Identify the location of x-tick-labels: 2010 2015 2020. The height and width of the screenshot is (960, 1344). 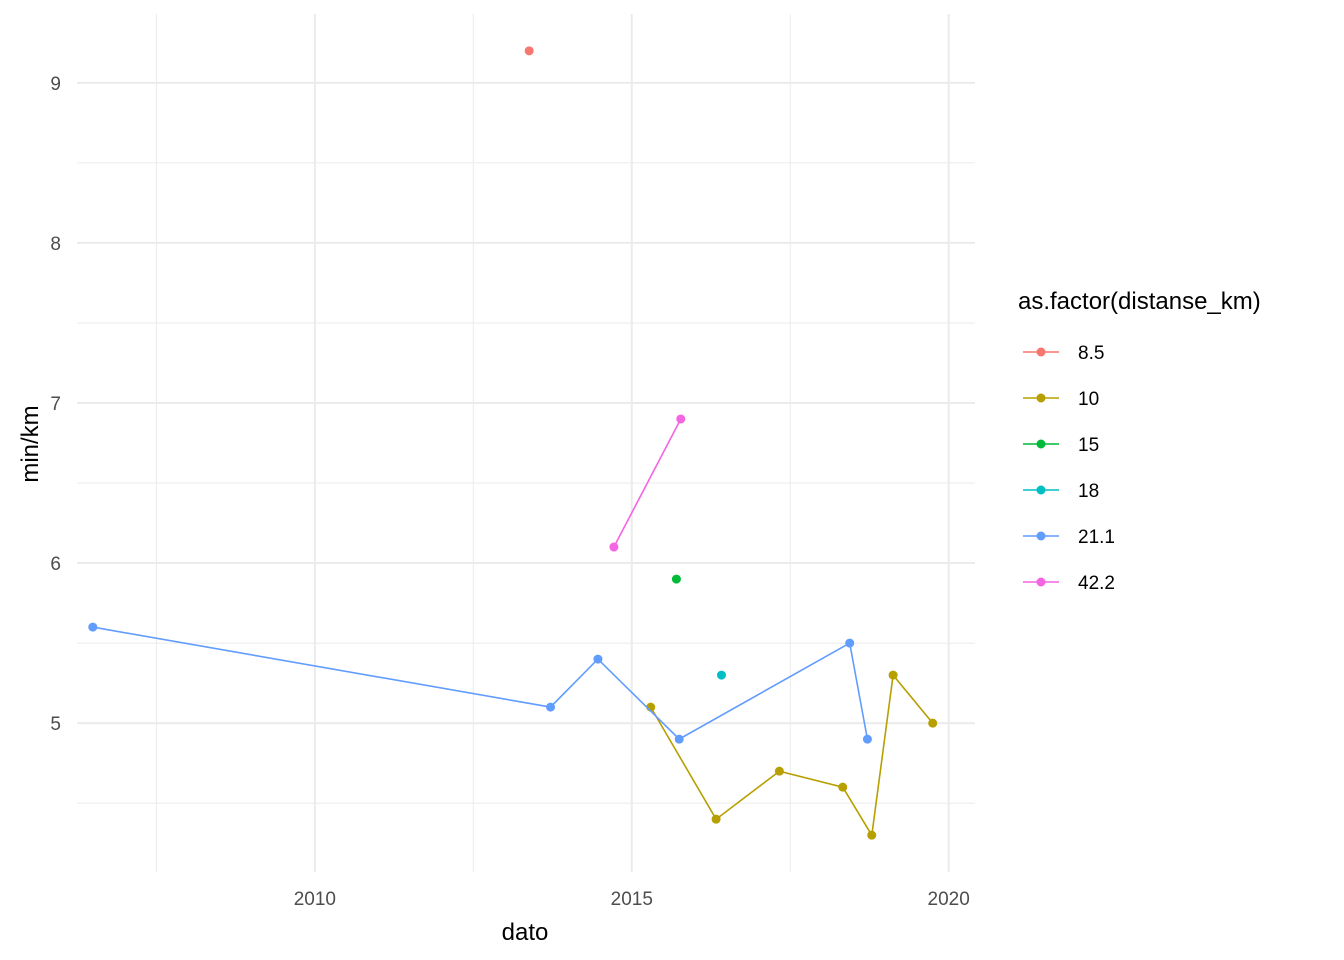
(632, 899).